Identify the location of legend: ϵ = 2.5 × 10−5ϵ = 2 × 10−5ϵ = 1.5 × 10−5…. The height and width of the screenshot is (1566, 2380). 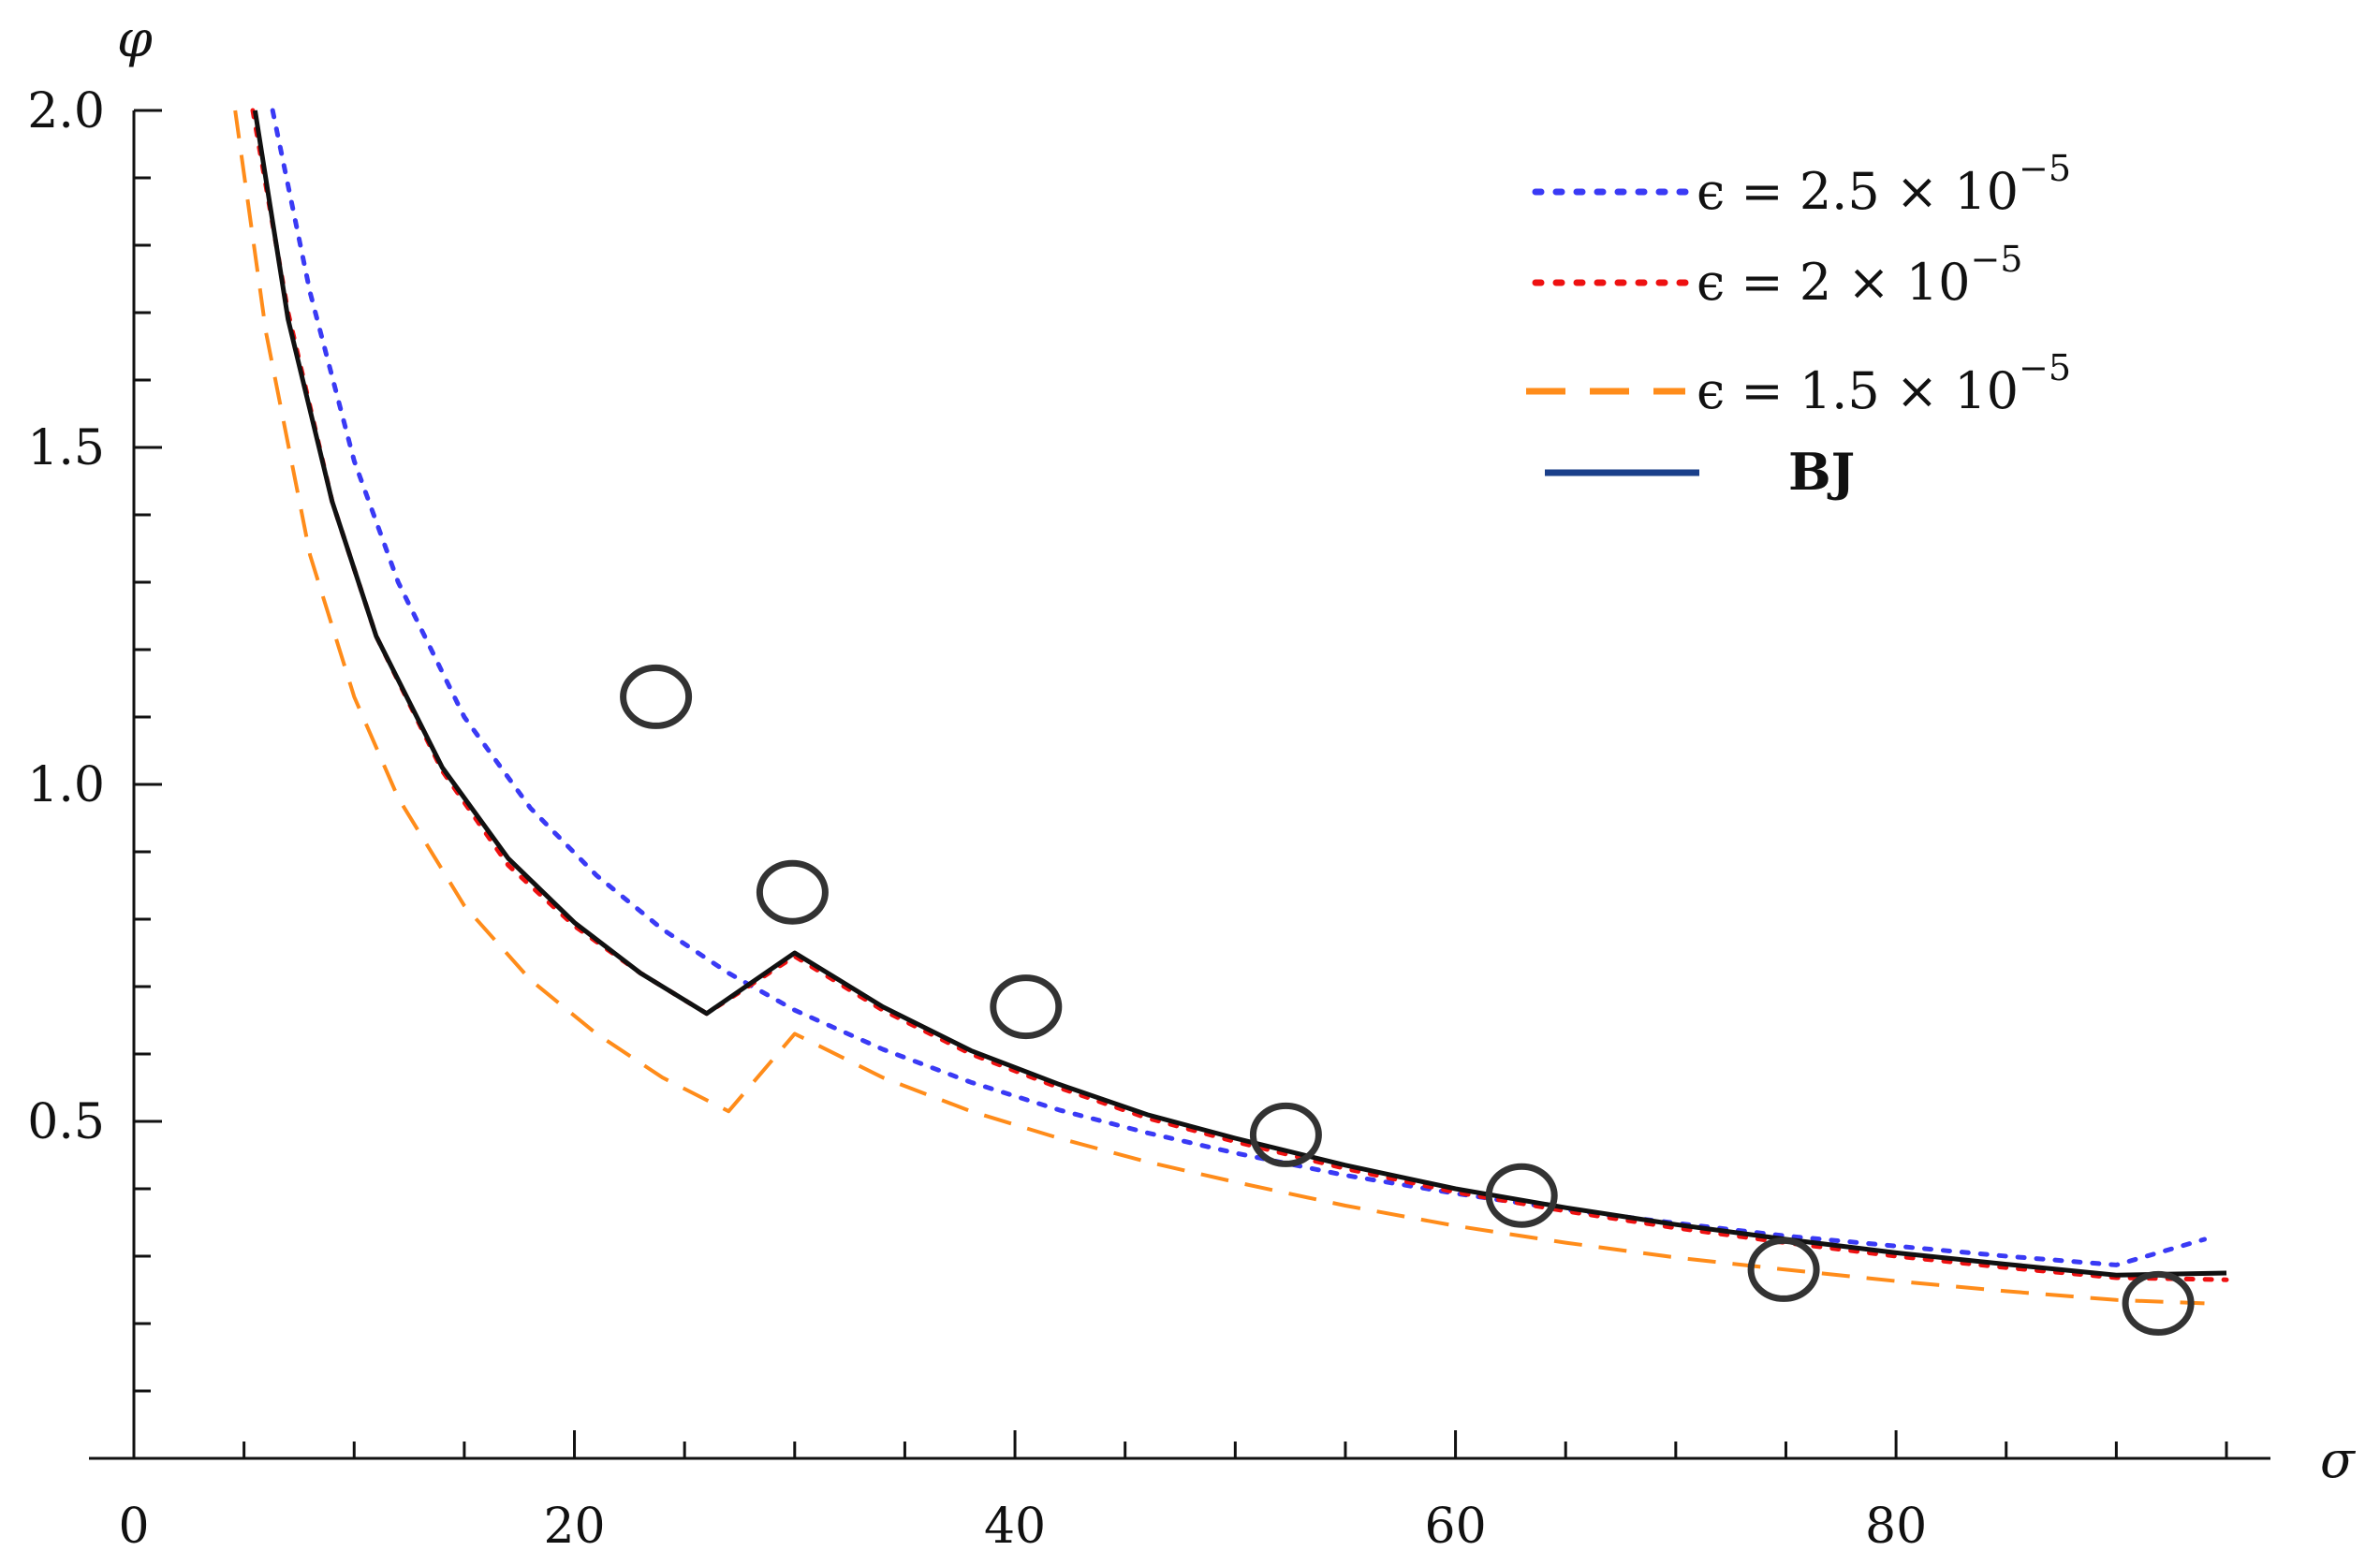
(1798, 325).